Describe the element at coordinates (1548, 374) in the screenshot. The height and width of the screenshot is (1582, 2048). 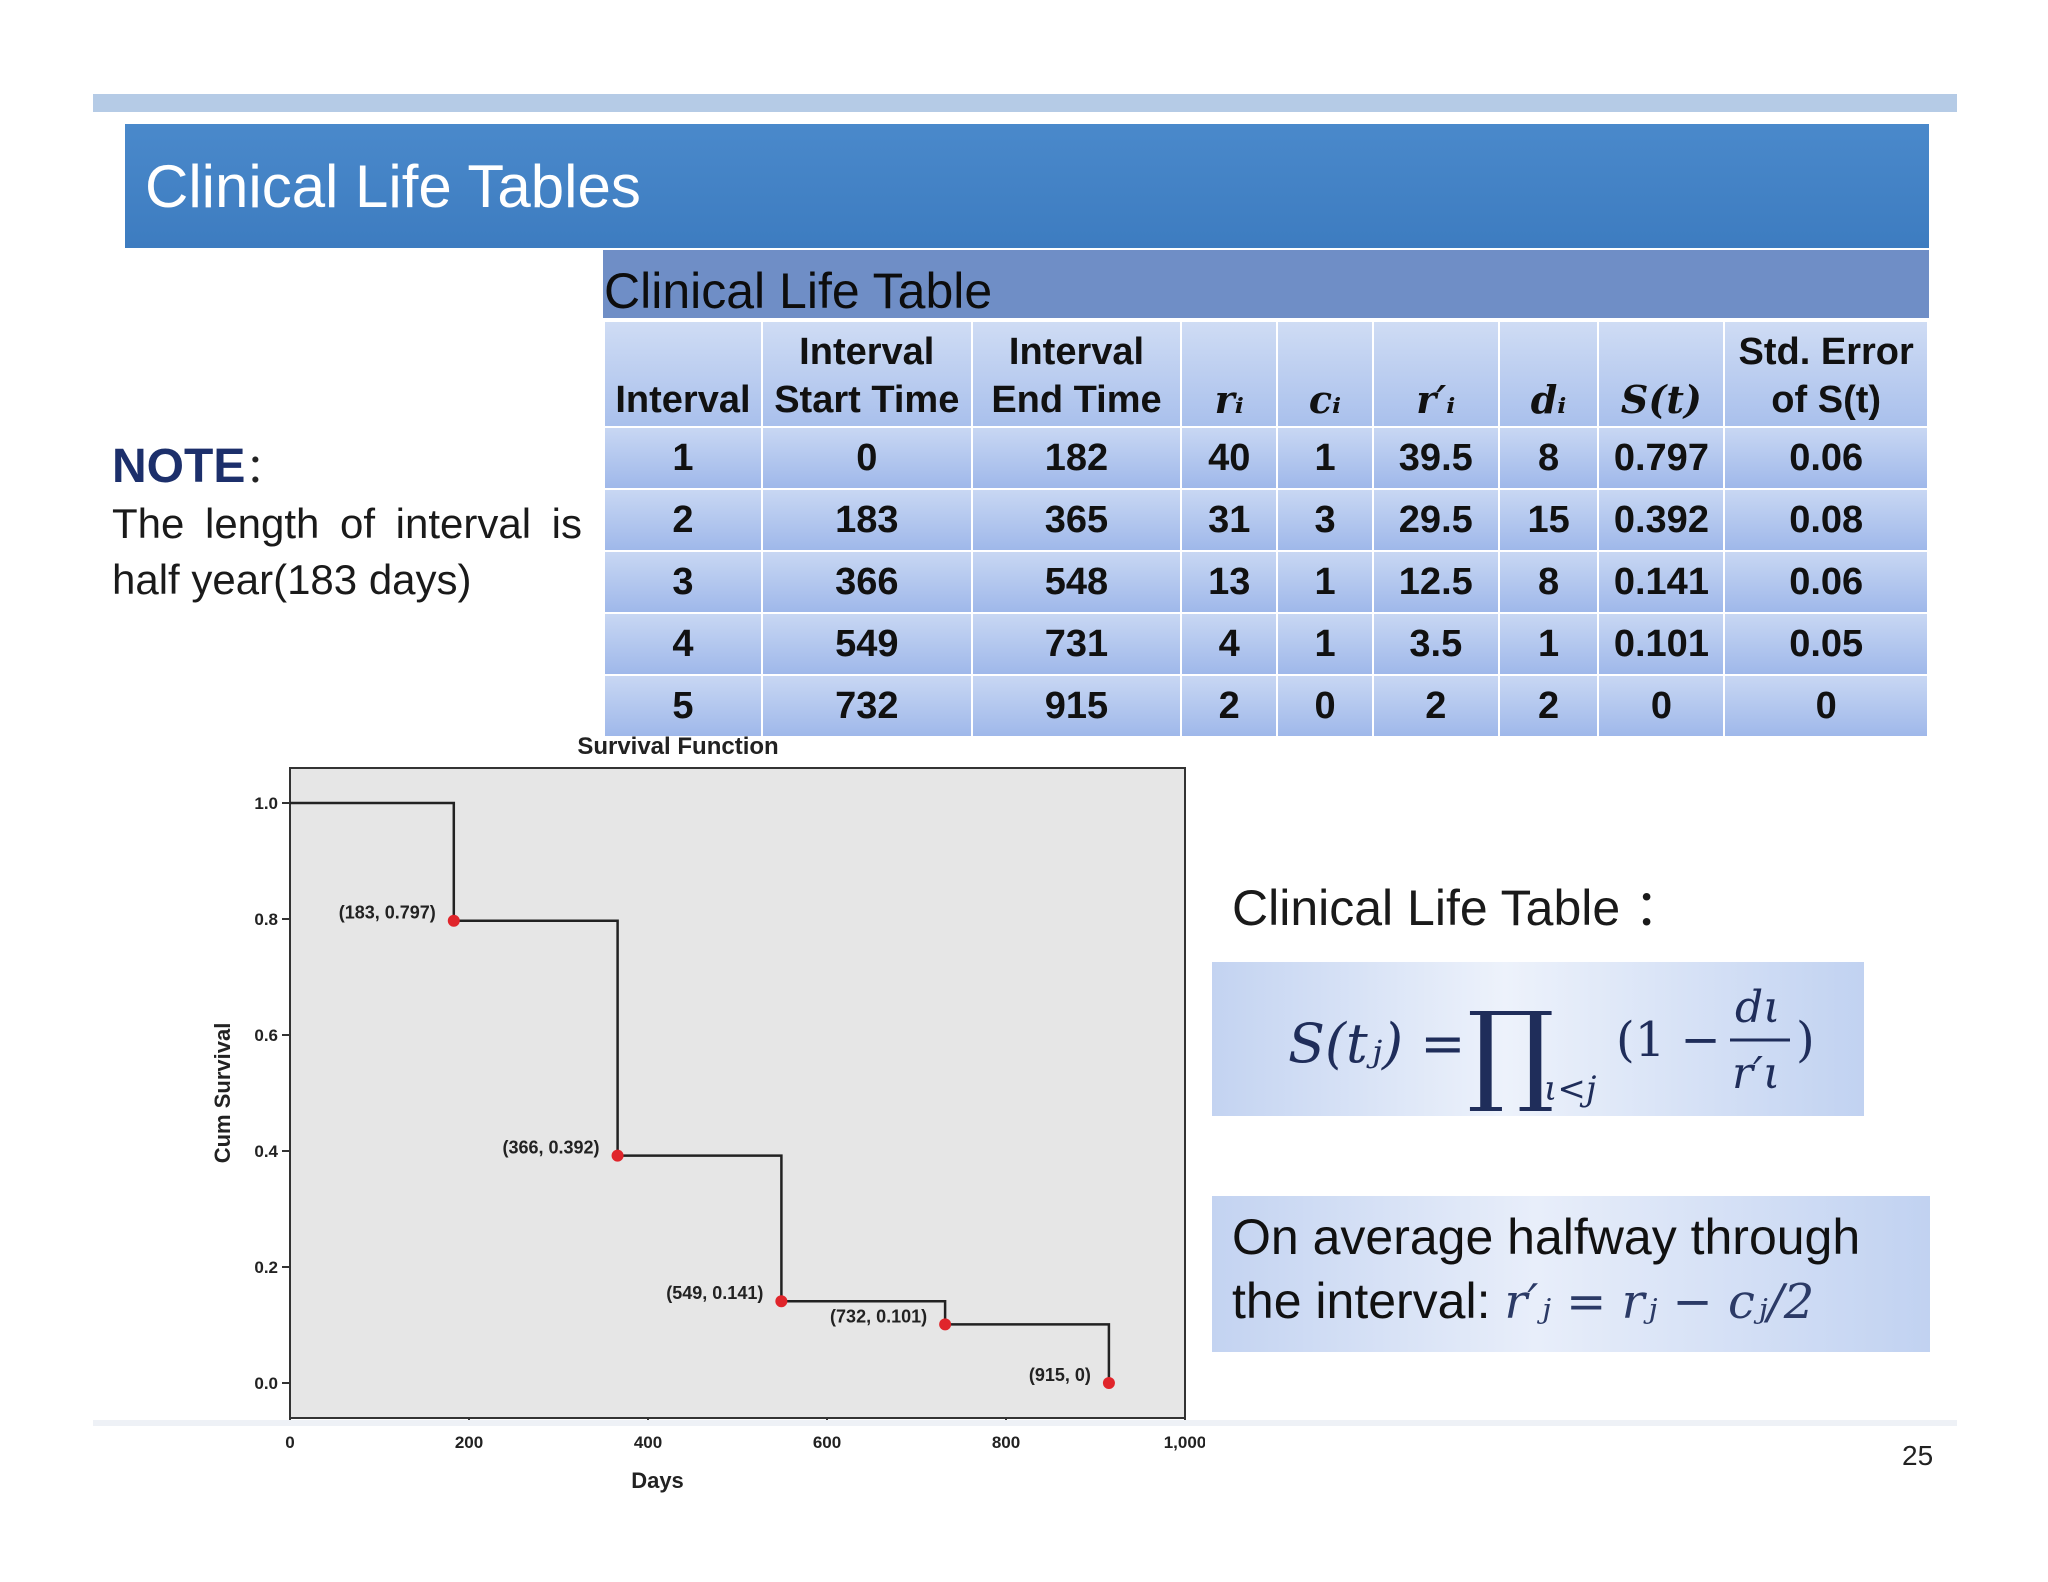
I see `life-table-header-cell: dᵢ` at that location.